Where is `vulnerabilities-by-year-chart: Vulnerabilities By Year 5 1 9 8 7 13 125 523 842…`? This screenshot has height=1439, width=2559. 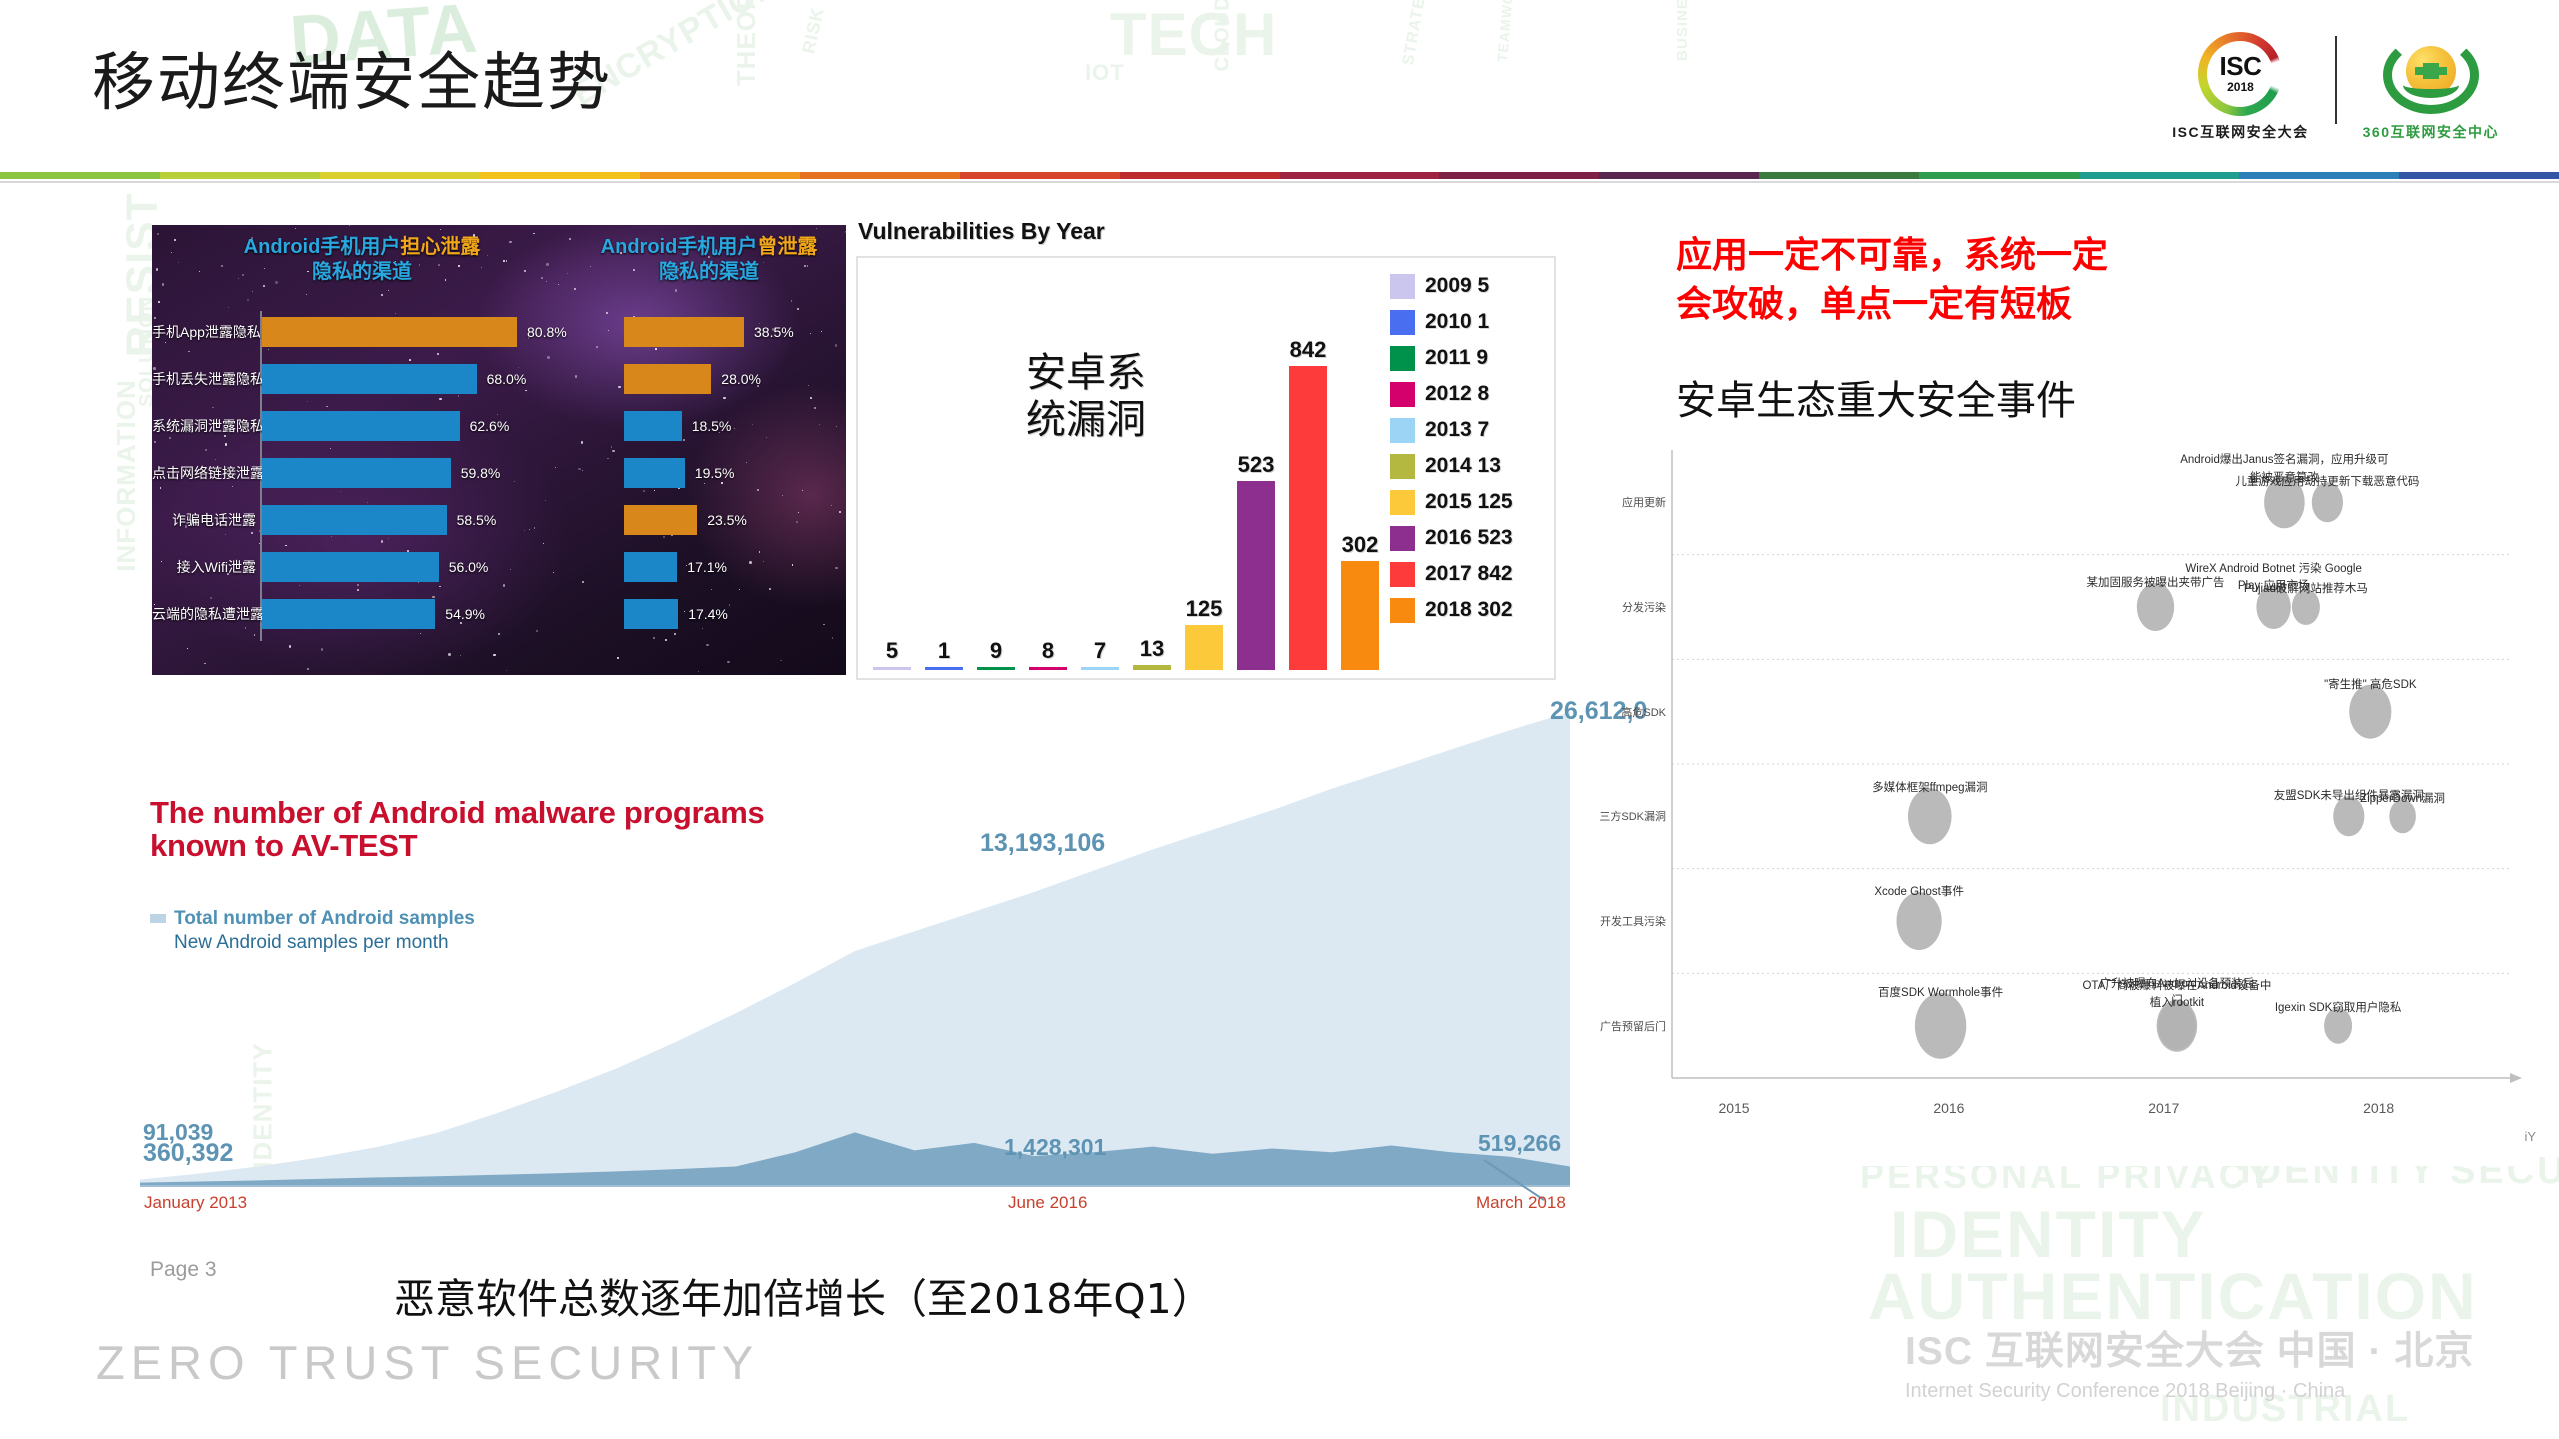
vulnerabilities-by-year-chart: Vulnerabilities By Year 5 1 9 8 7 13 125 523 842… is located at coordinates (1206, 449).